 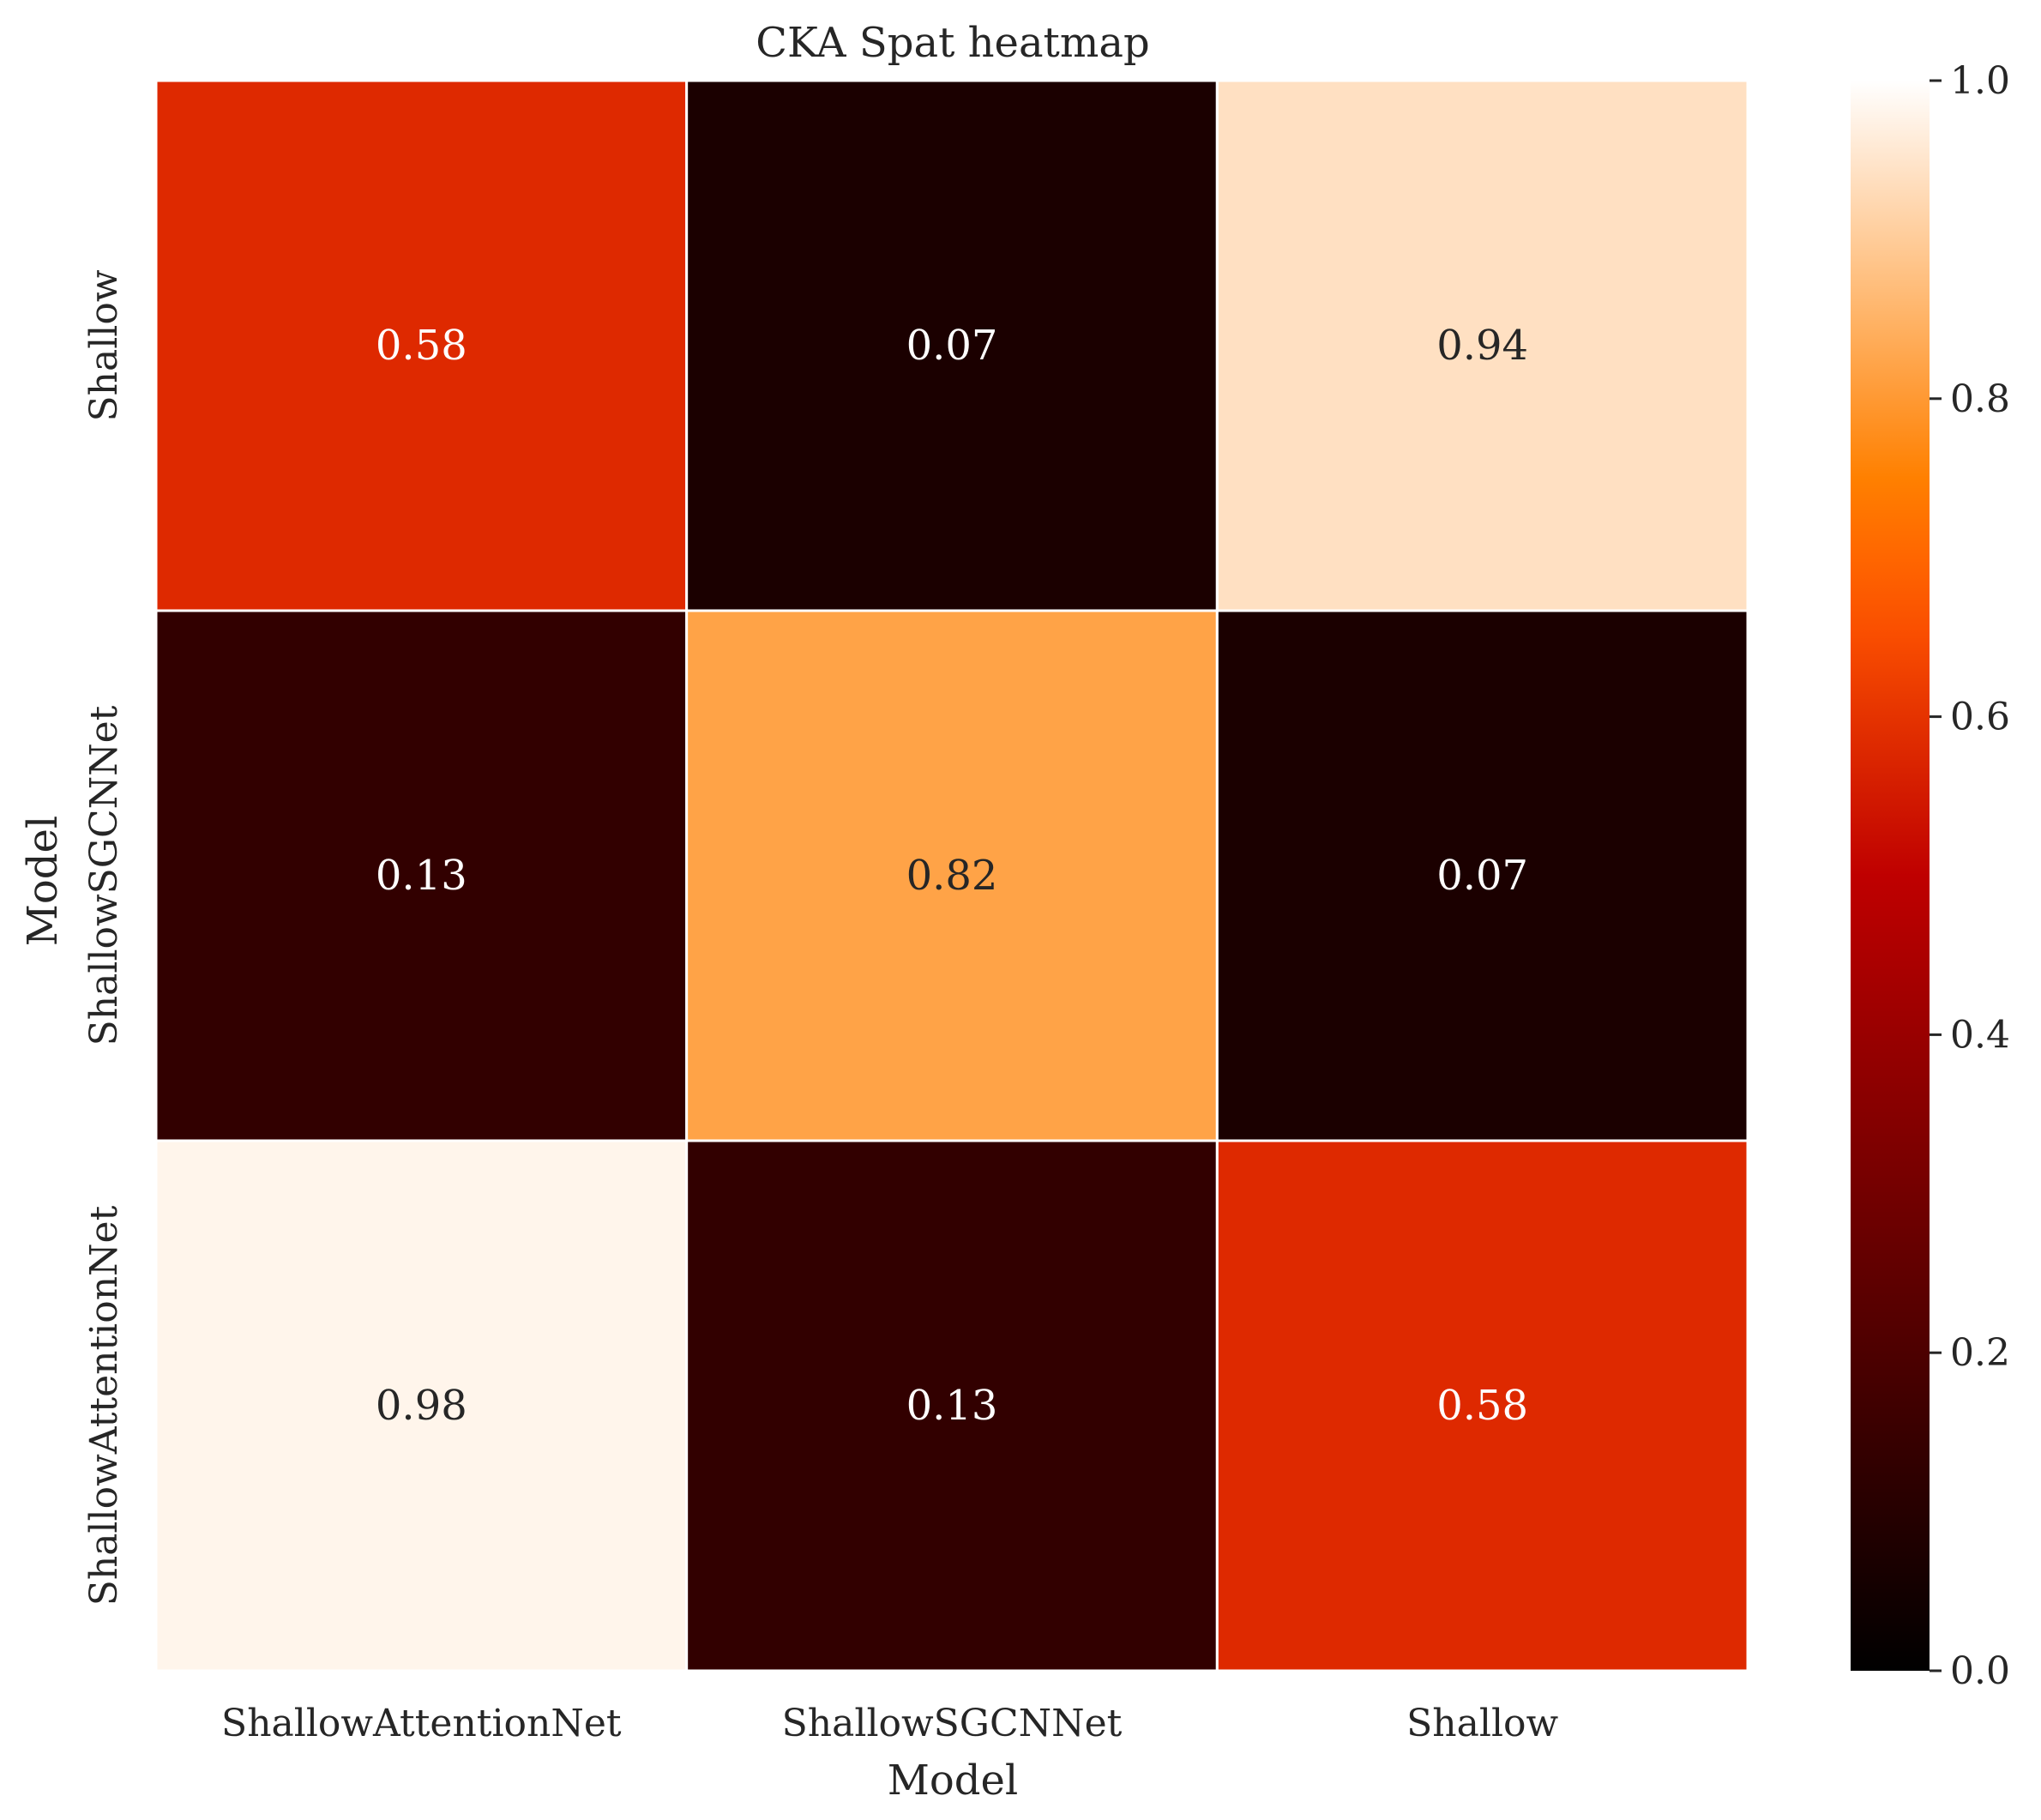 I want to click on y-tick-label: ShallowSGCNNet, so click(x=104, y=876).